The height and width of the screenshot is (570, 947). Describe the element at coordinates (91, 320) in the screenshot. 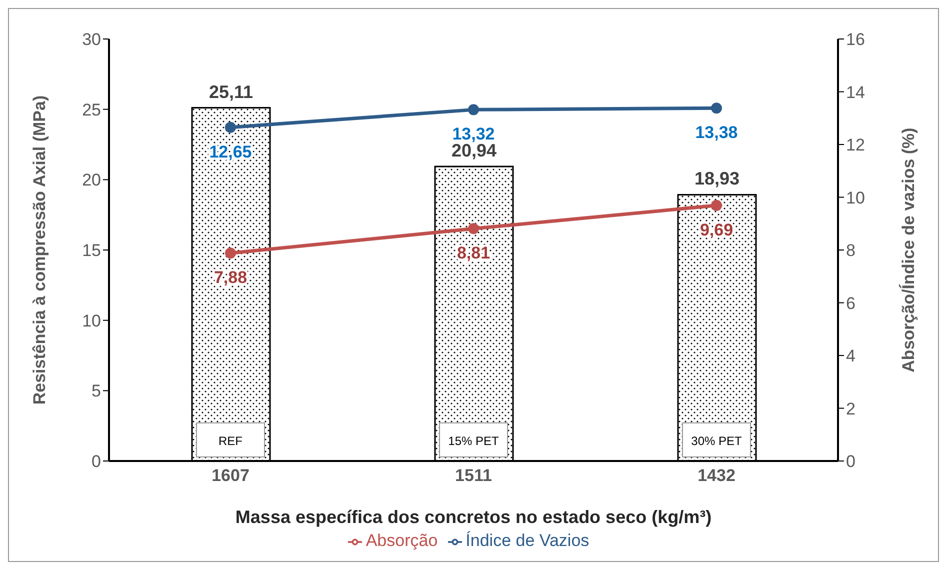

I see `y-tick-label: 10` at that location.